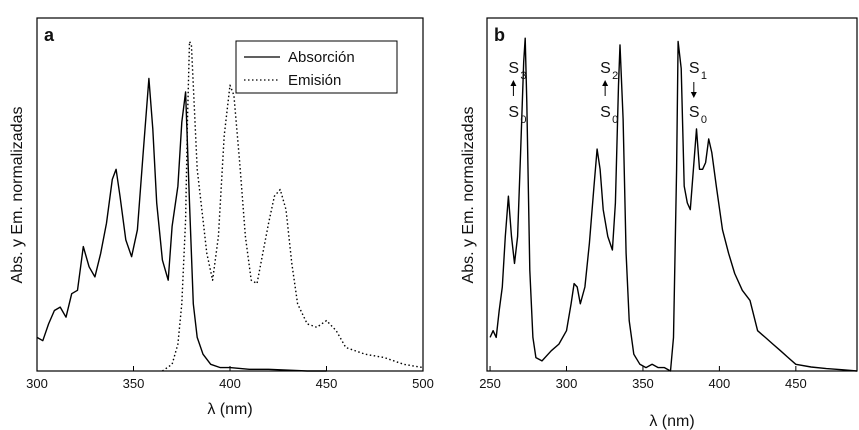 This screenshot has width=859, height=430. I want to click on panel-a-x-tick-label: 350, so click(134, 383).